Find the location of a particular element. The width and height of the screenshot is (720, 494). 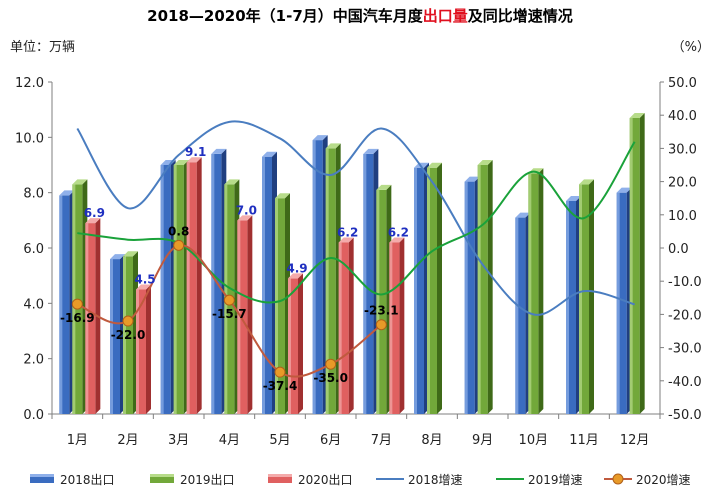

right-tick-label: 20.0 is located at coordinates (682, 183).